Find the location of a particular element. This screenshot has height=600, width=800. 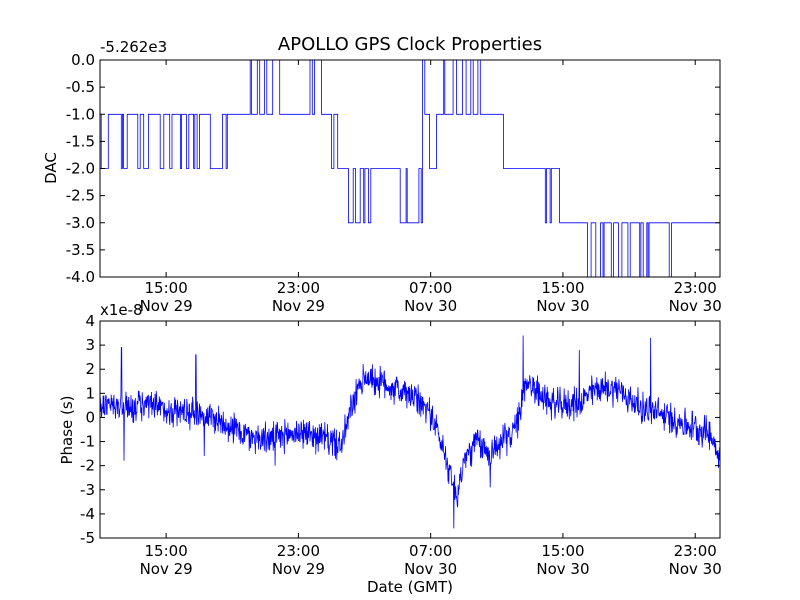

dac-y-tick-label: -2.5 is located at coordinates (80, 196).